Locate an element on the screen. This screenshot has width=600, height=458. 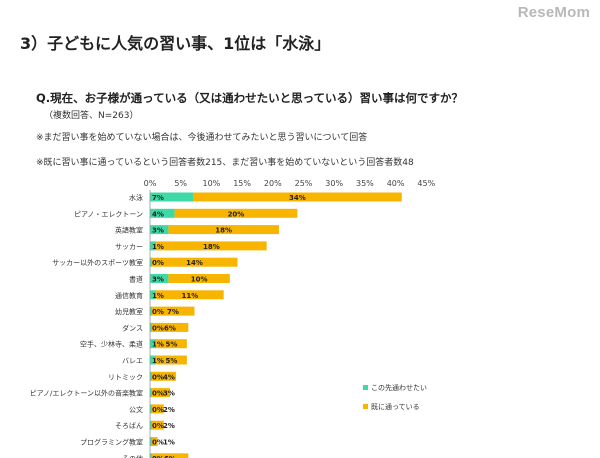
legend-swatch-series1 is located at coordinates (365, 387).